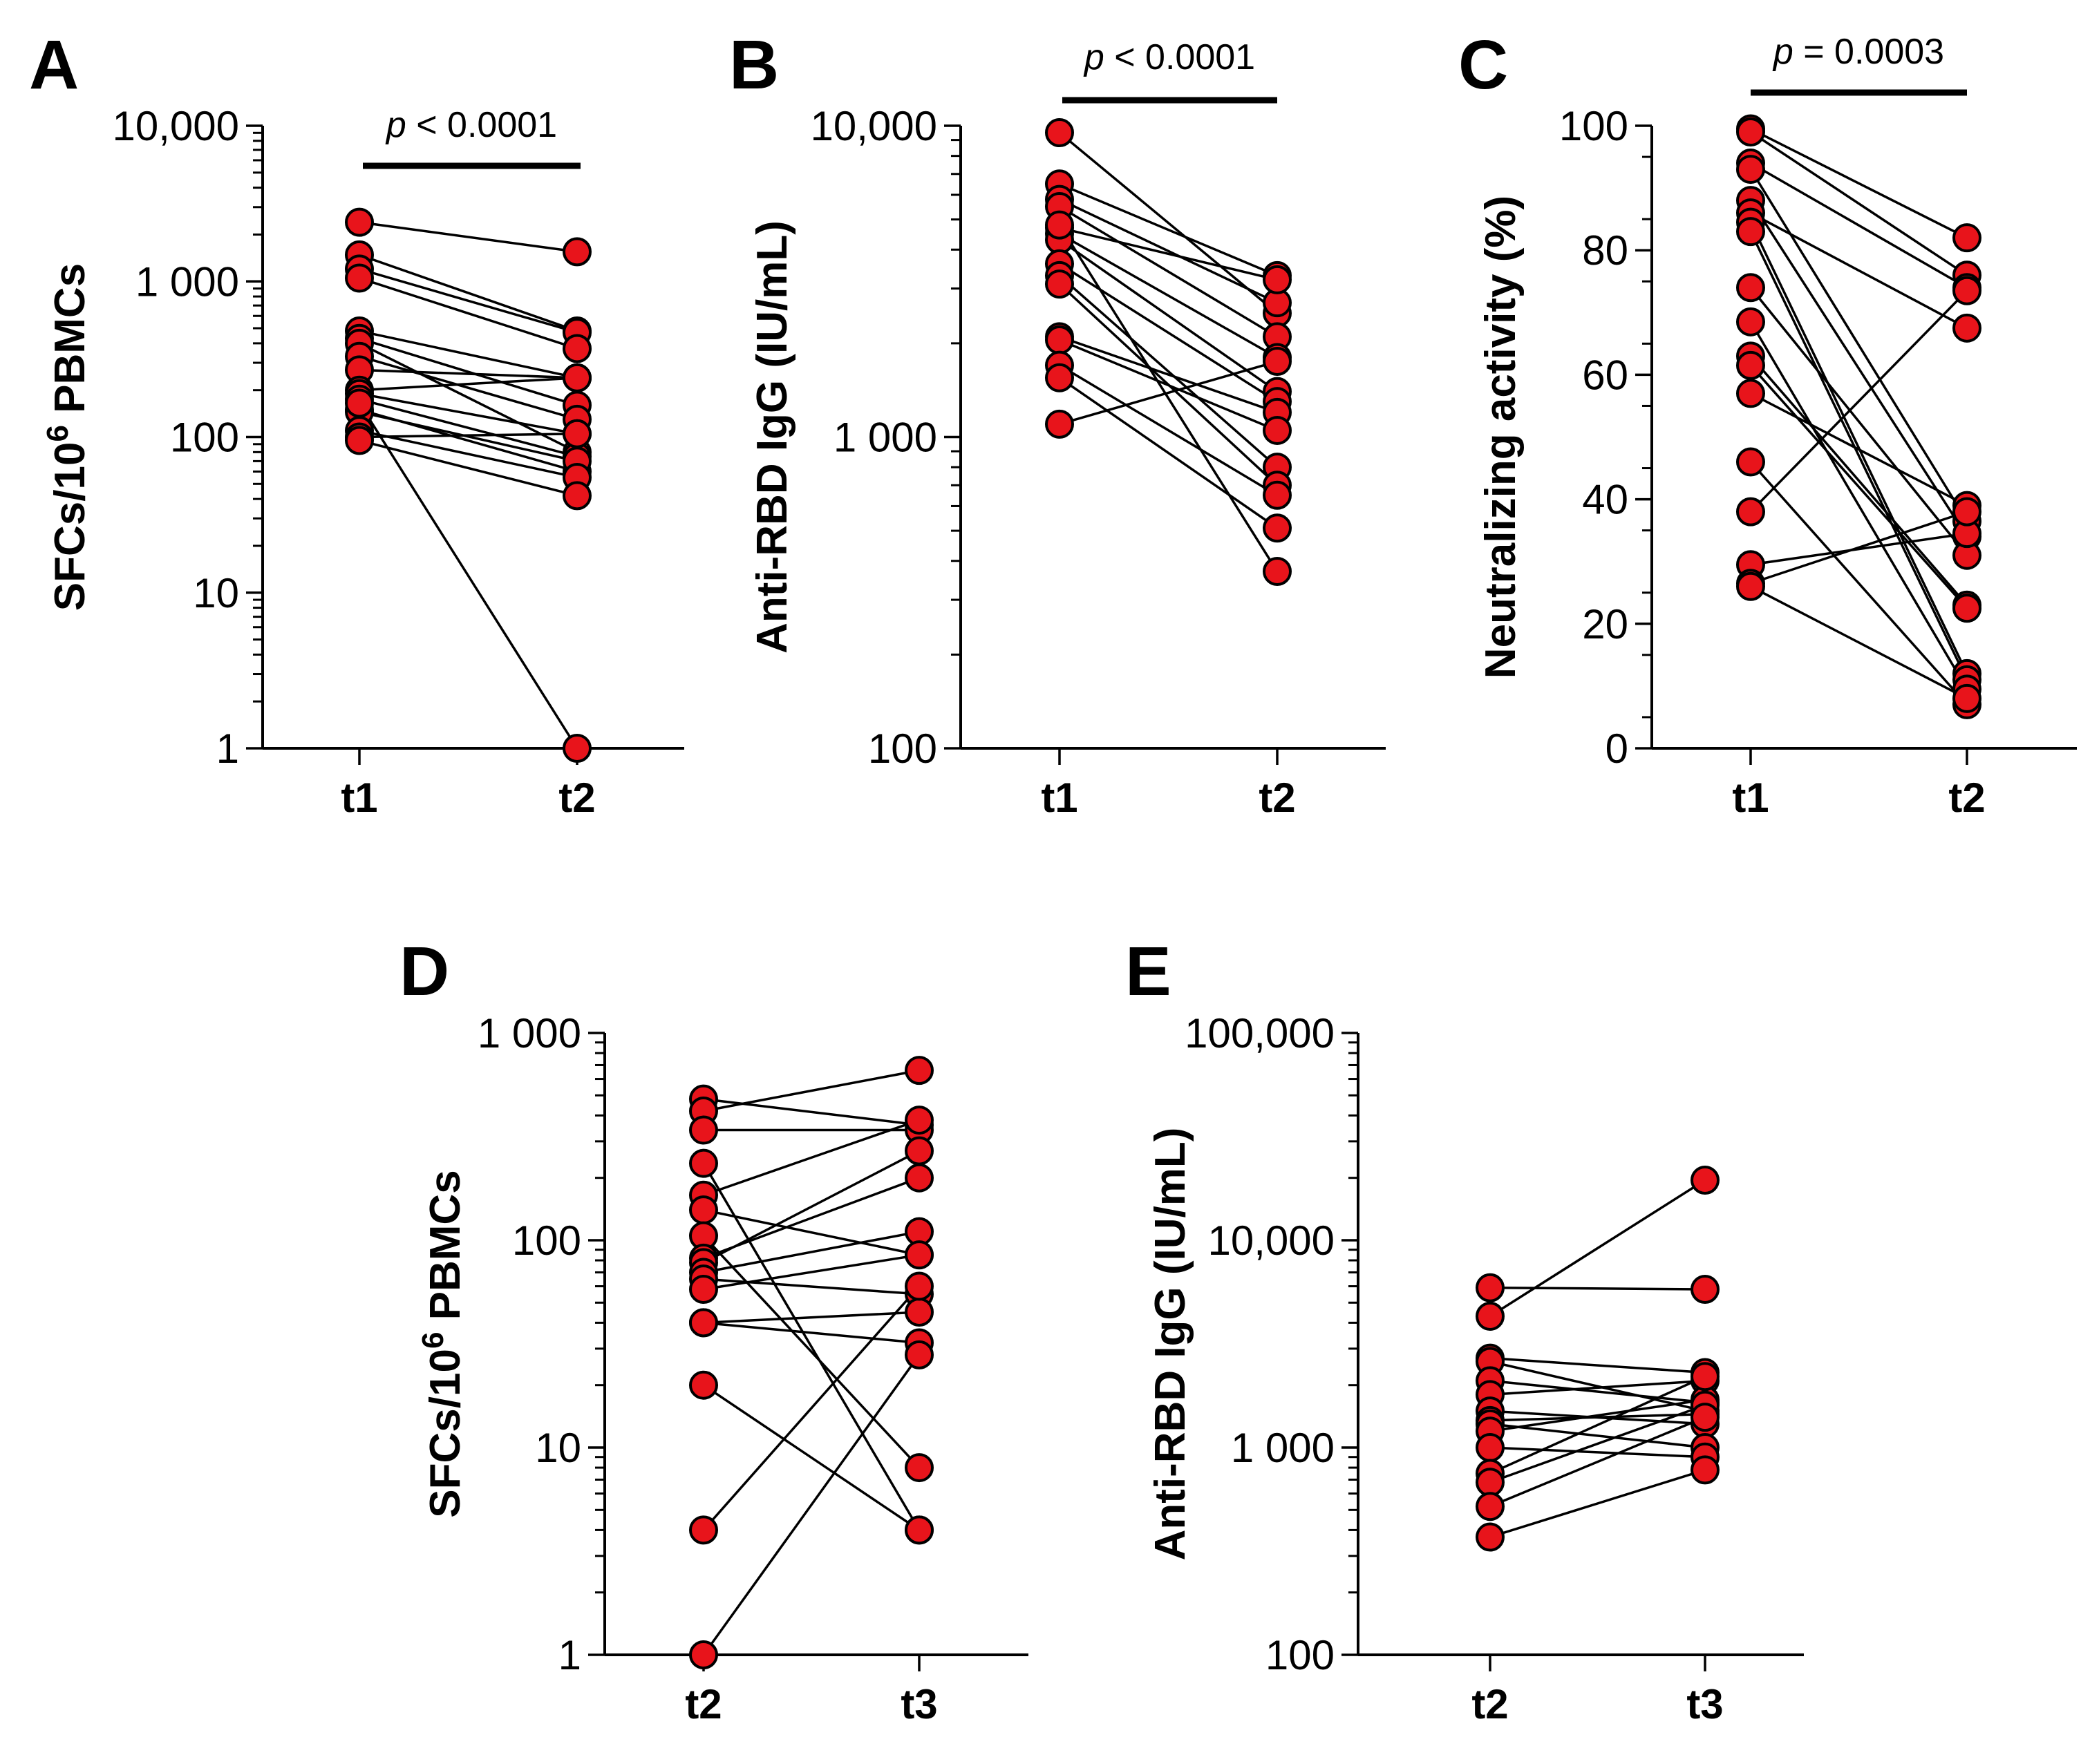 The image size is (2081, 1764). I want to click on x-category-label: t3, so click(1704, 1704).